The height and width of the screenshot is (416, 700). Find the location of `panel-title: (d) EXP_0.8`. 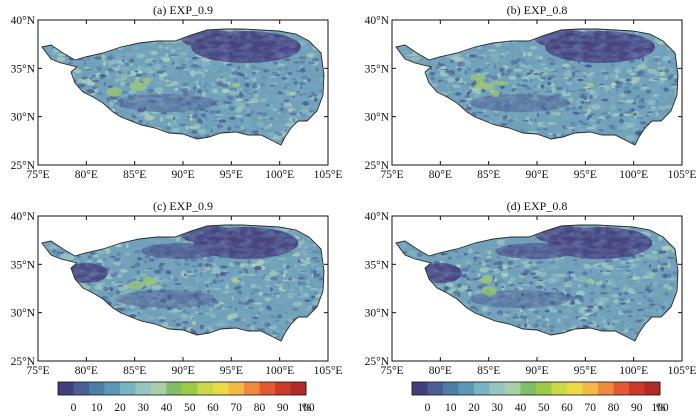

panel-title: (d) EXP_0.8 is located at coordinates (537, 206).